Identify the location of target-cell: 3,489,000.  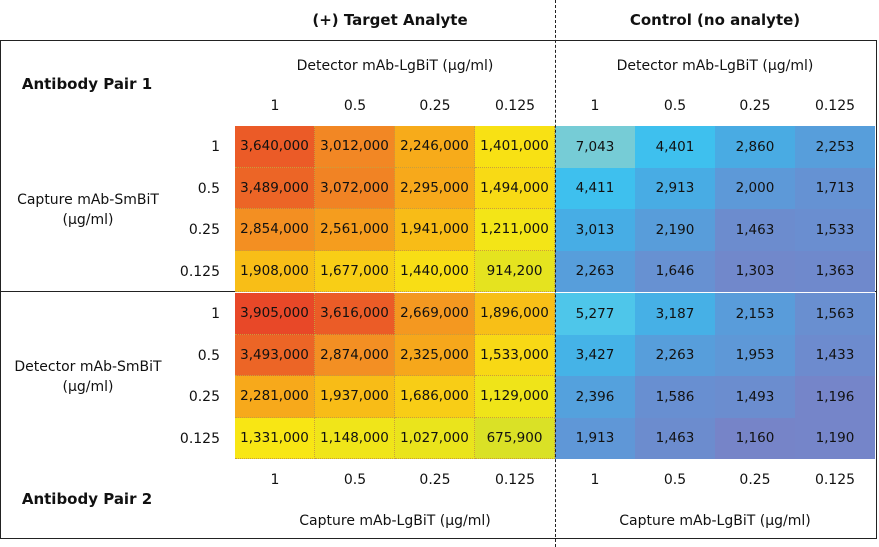
(275, 188).